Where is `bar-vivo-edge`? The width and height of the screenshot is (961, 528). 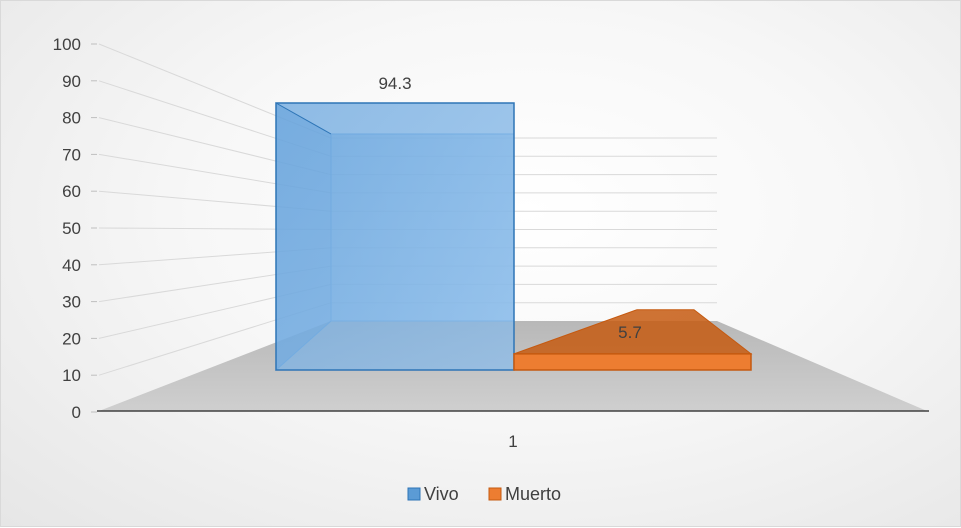 bar-vivo-edge is located at coordinates (303, 118).